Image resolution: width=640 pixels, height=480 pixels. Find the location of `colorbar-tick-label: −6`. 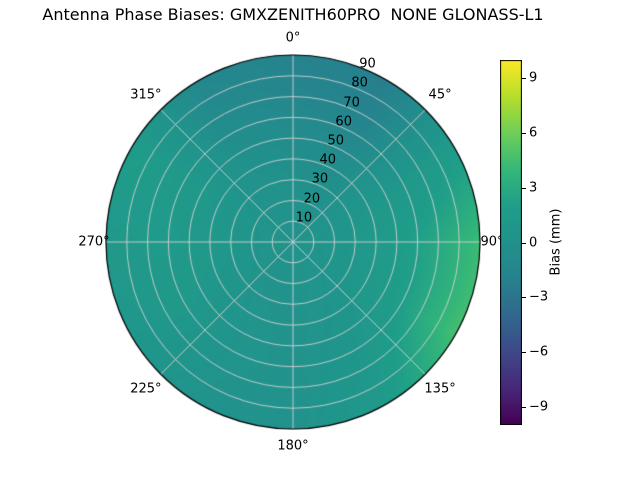

colorbar-tick-label: −6 is located at coordinates (539, 352).